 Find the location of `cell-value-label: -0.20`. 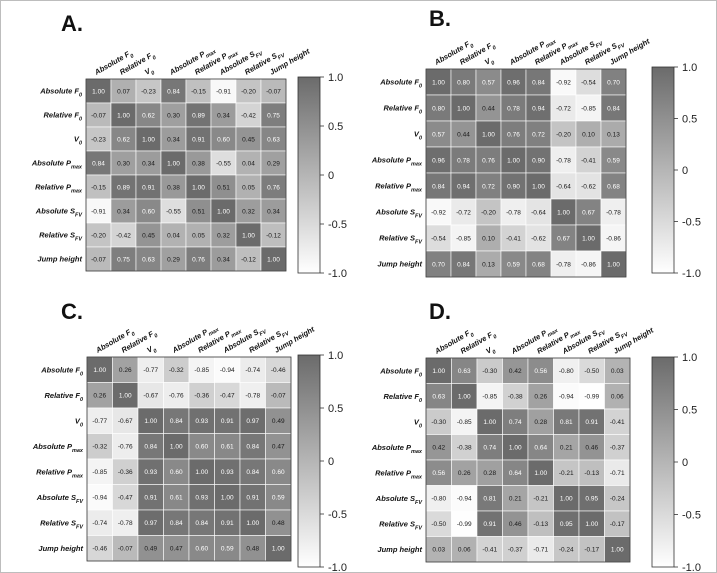

cell-value-label: -0.20 is located at coordinates (563, 134).